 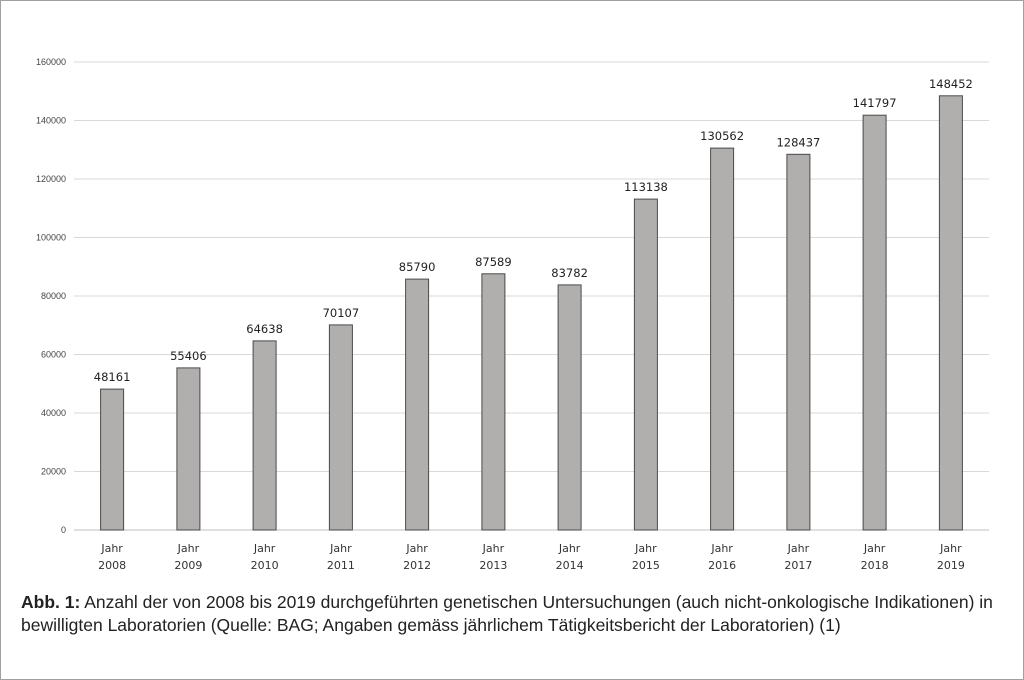 I want to click on data-label: 128437, so click(x=798, y=142).